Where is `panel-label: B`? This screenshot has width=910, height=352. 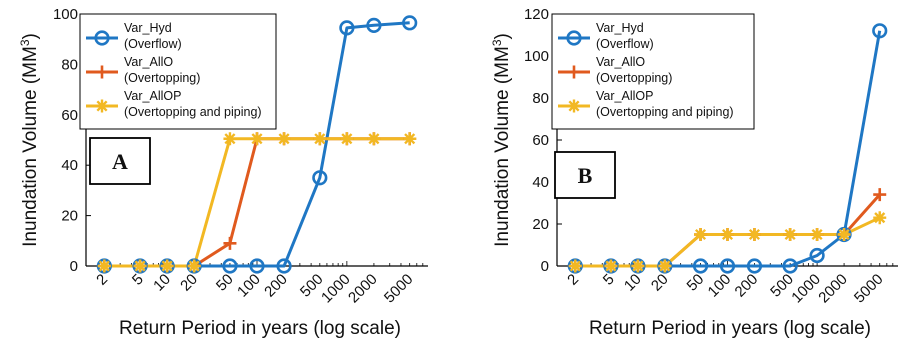
panel-label: B is located at coordinates (585, 175).